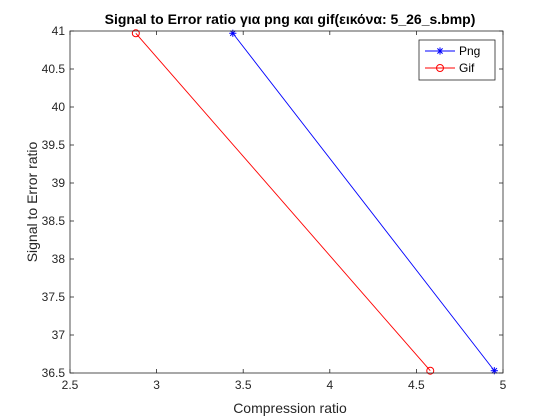 Image resolution: width=560 pixels, height=420 pixels. I want to click on legend-label-png: Png, so click(469, 51).